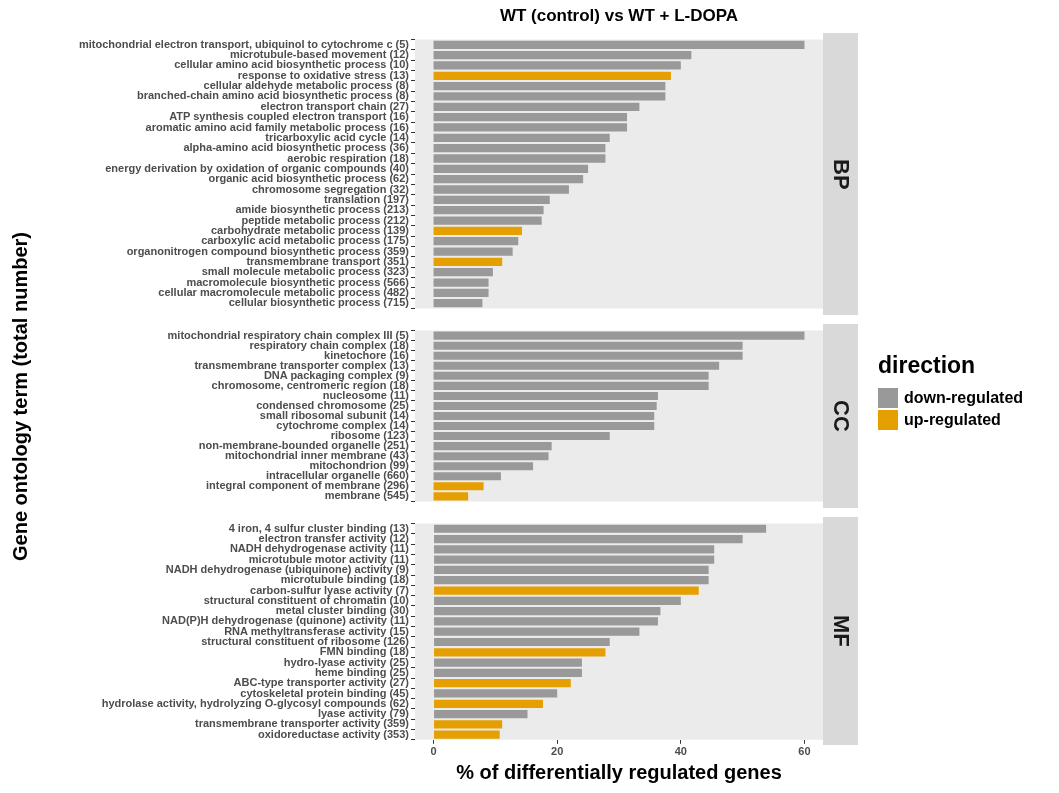 This screenshot has height=793, width=1059. What do you see at coordinates (619, 771) in the screenshot?
I see `x-axis-title: % of differentially regulated genes` at bounding box center [619, 771].